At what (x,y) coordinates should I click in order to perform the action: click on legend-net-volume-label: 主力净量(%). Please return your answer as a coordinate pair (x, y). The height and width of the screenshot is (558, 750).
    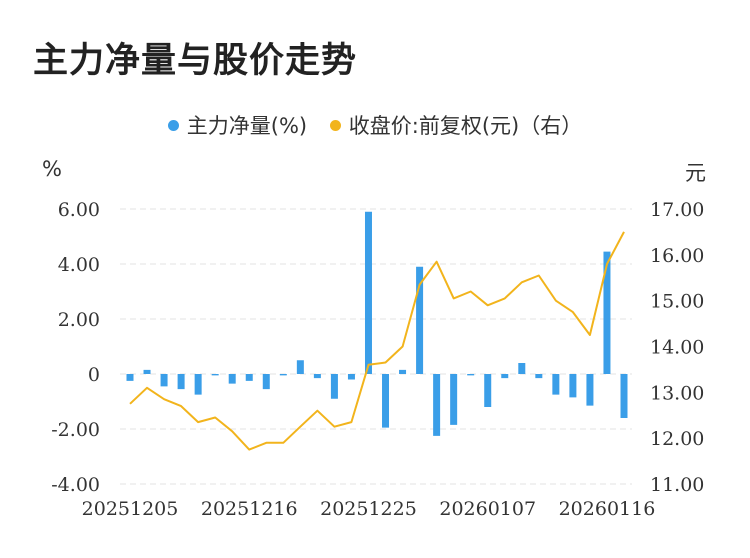
    Looking at the image, I should click on (247, 126).